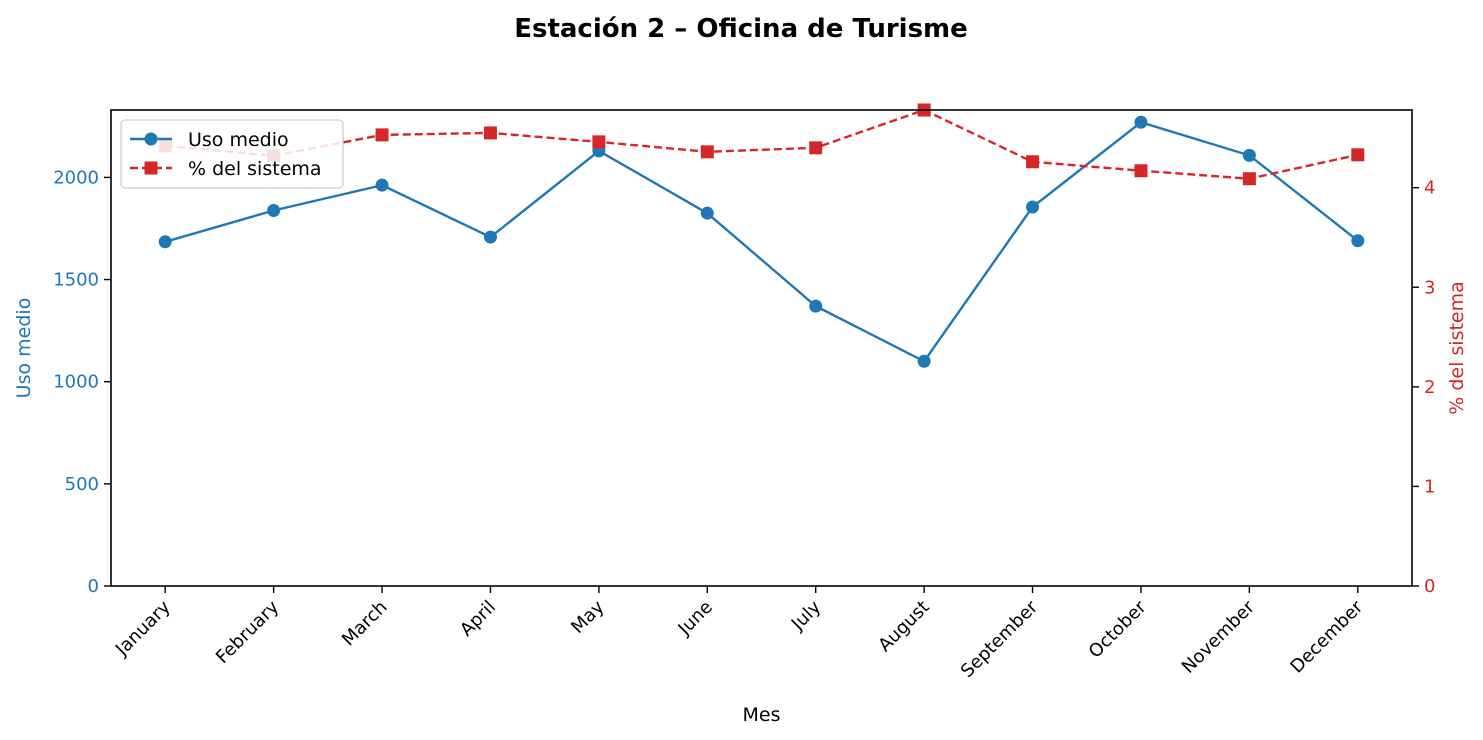 The width and height of the screenshot is (1483, 740). I want to click on legend-box, so click(232, 154).